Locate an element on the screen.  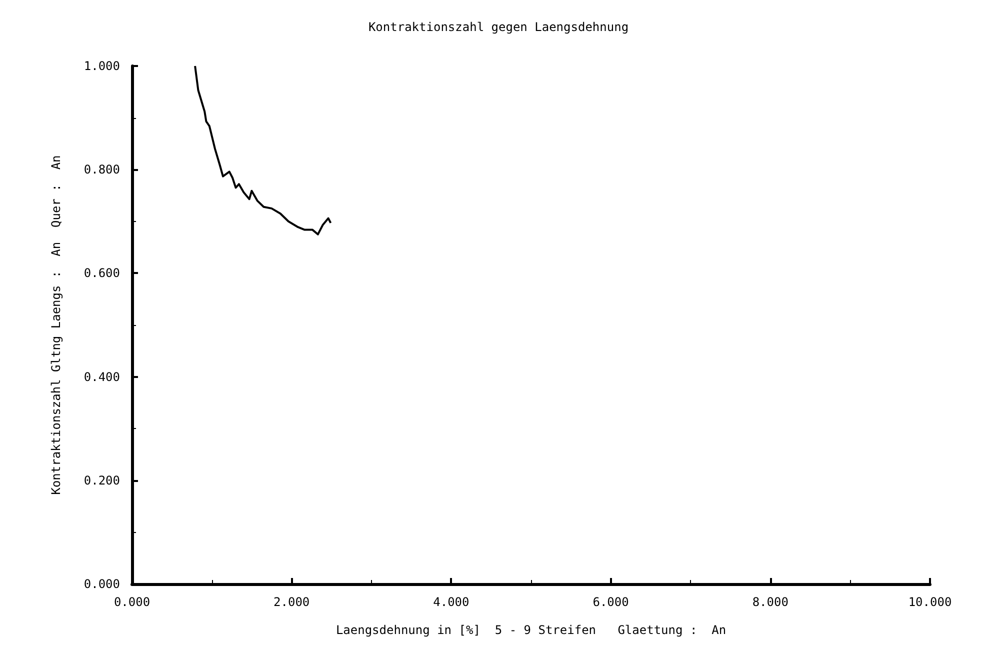
x-tick-label: 4.000 is located at coordinates (451, 602).